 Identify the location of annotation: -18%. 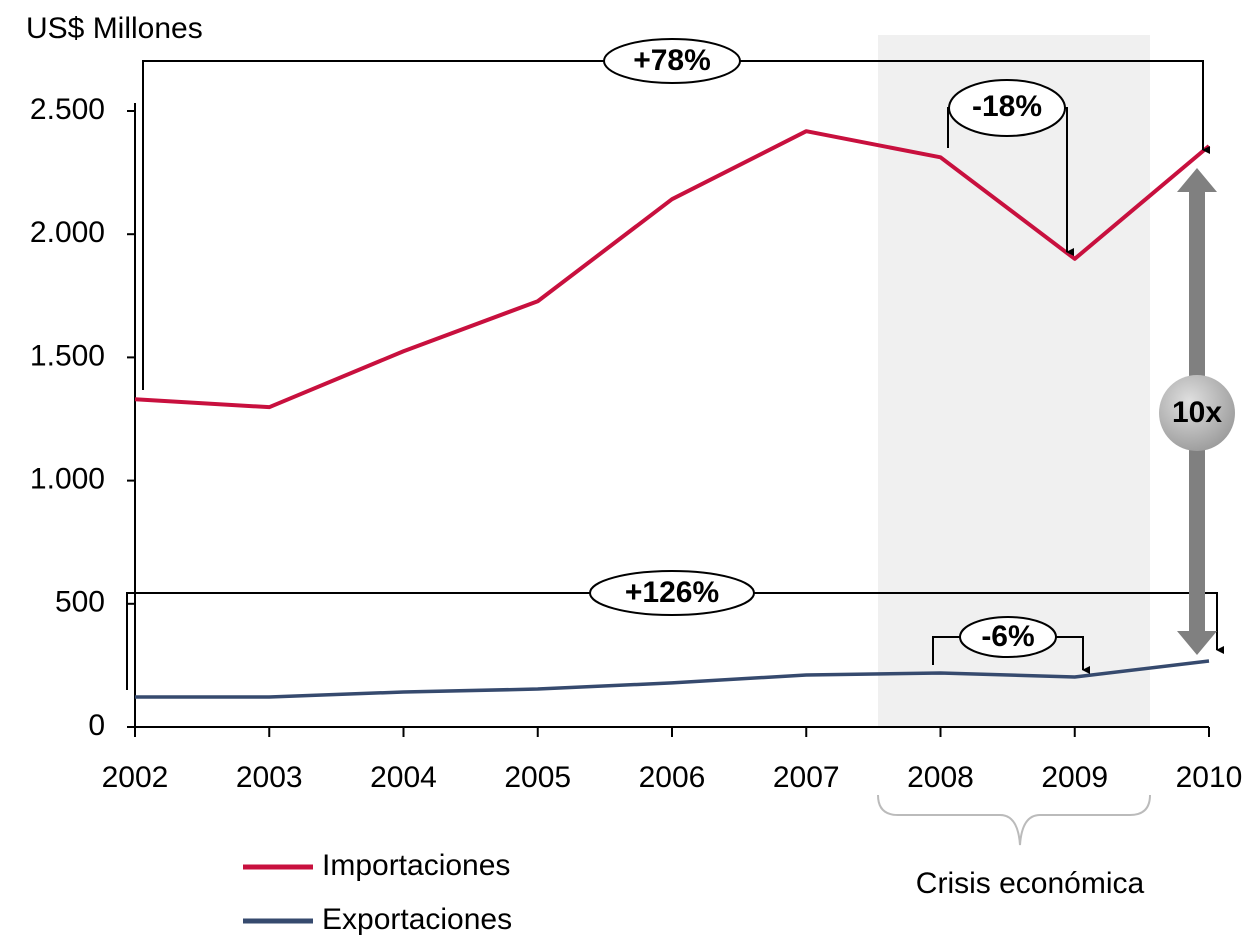
(1007, 106).